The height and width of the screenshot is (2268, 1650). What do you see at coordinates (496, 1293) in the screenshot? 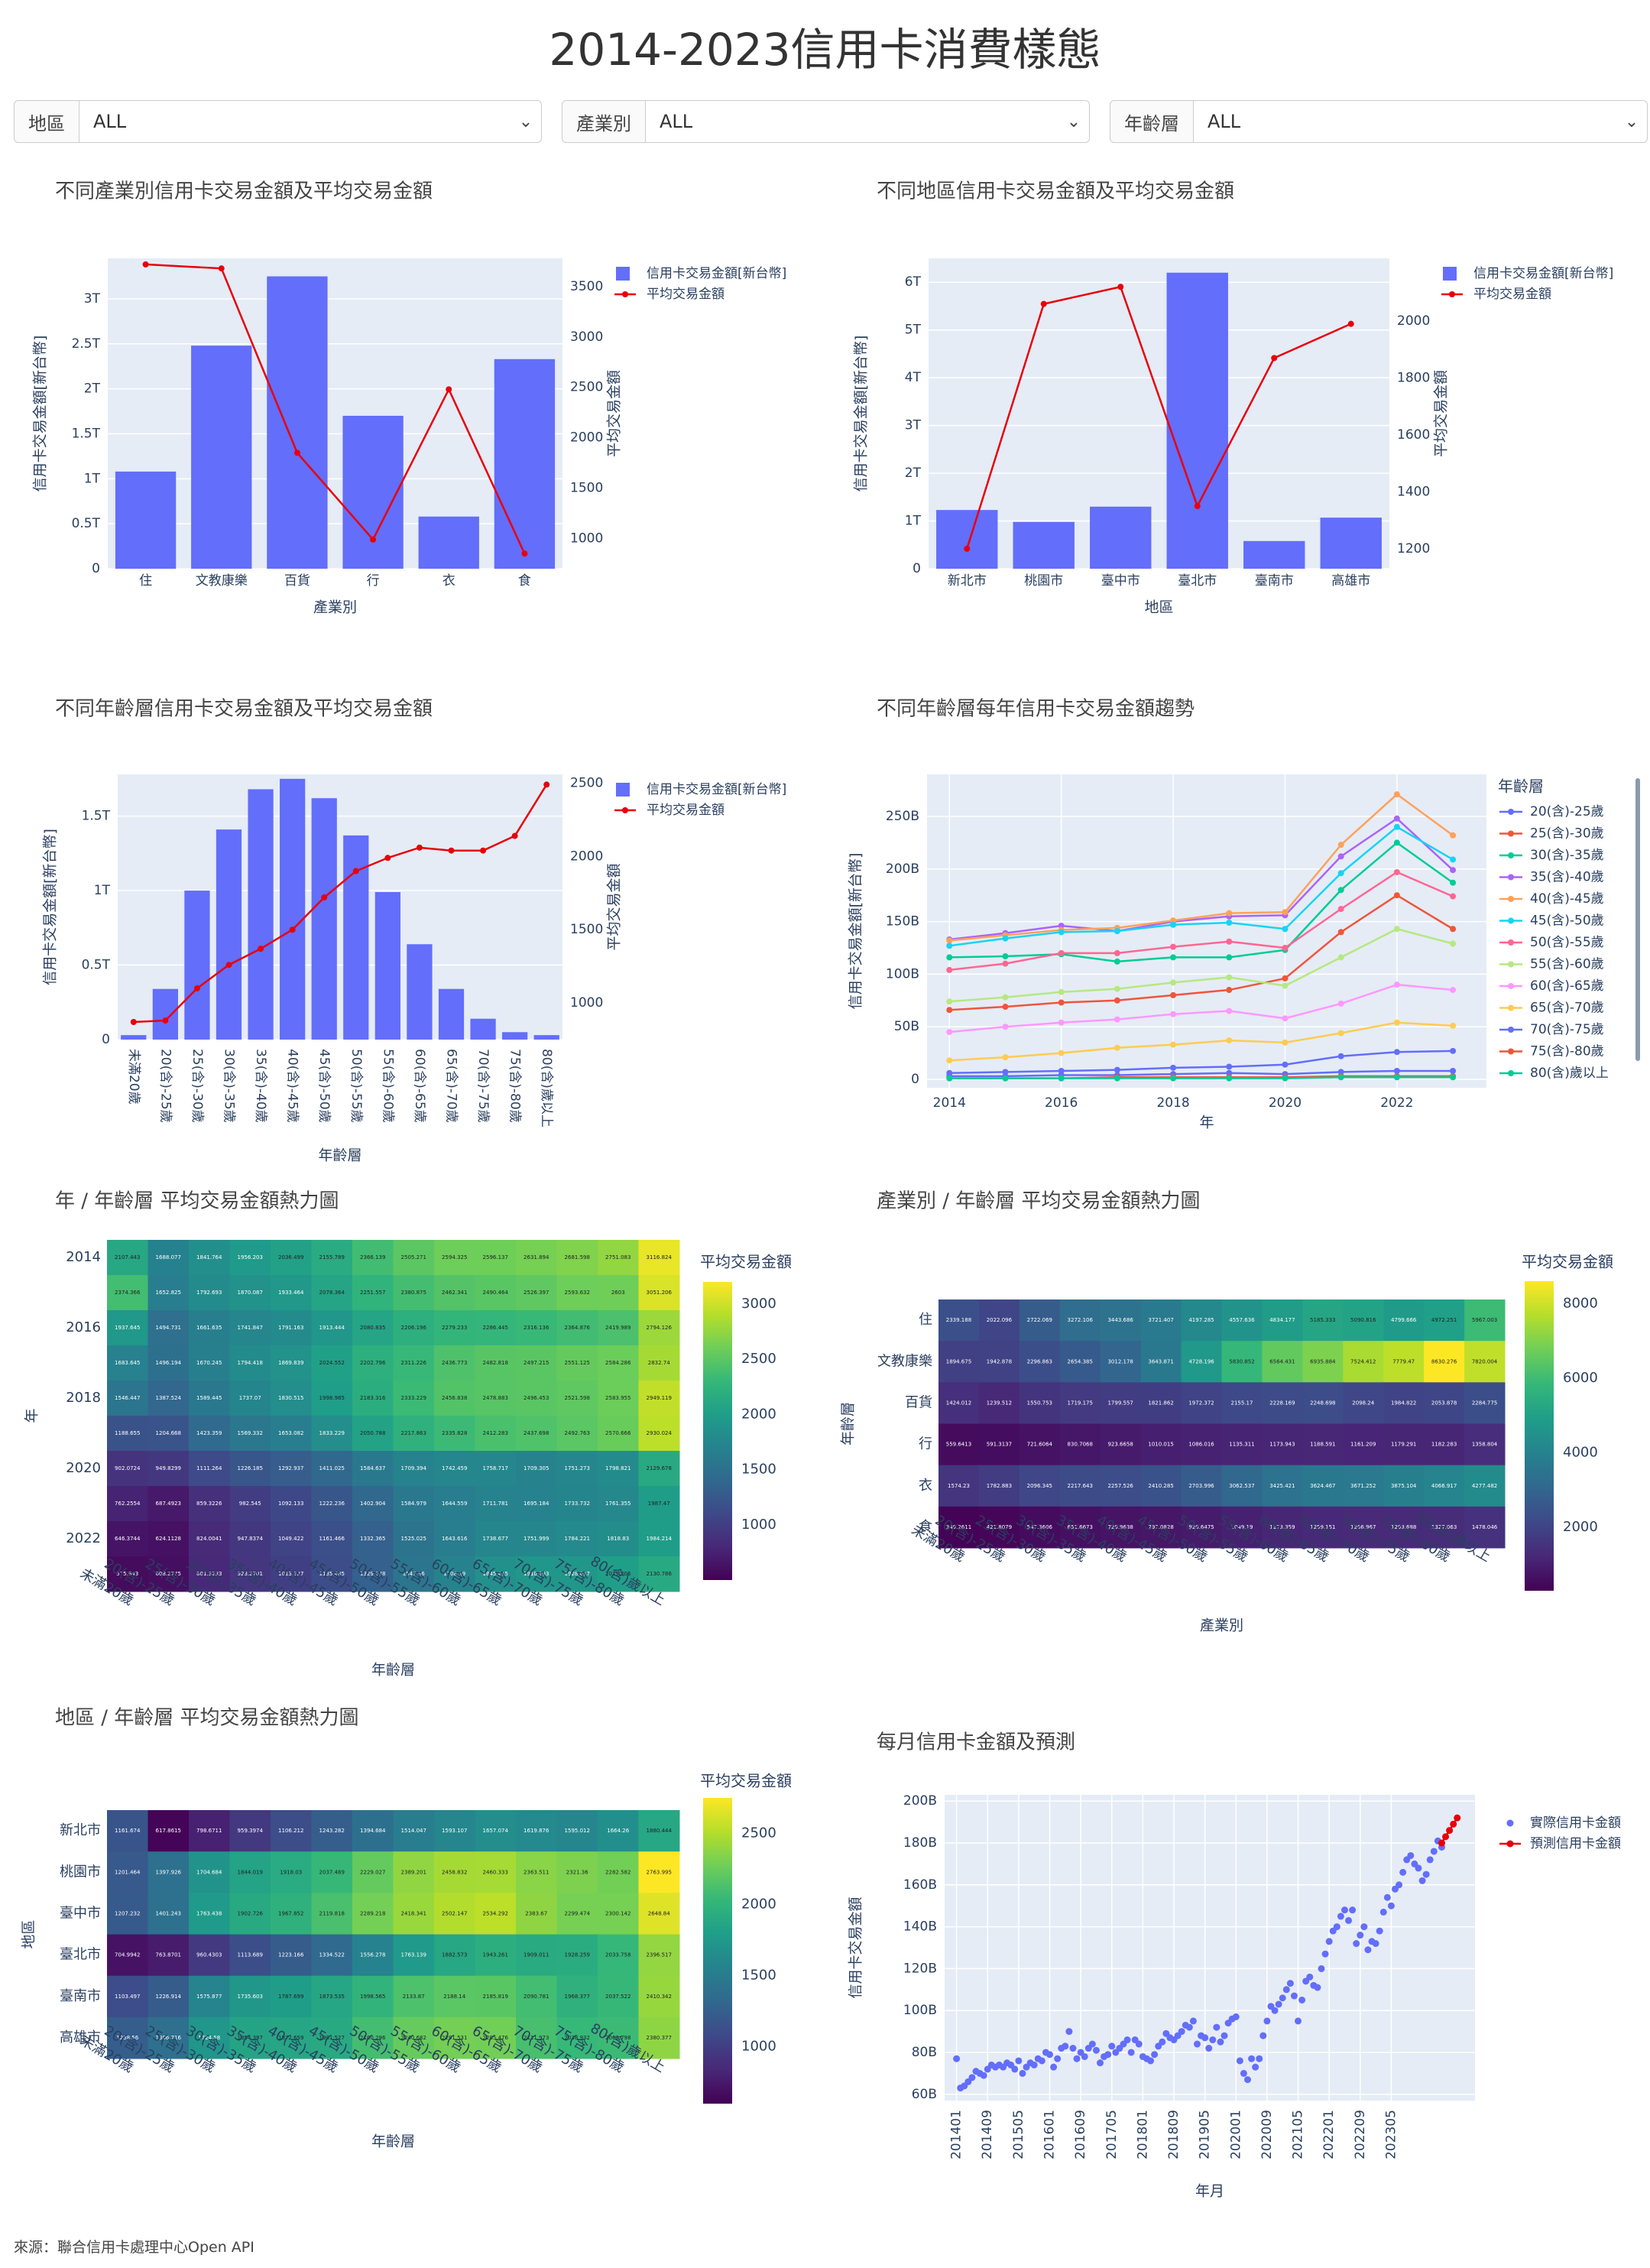
I see `heat-cell-value: 2490.464` at bounding box center [496, 1293].